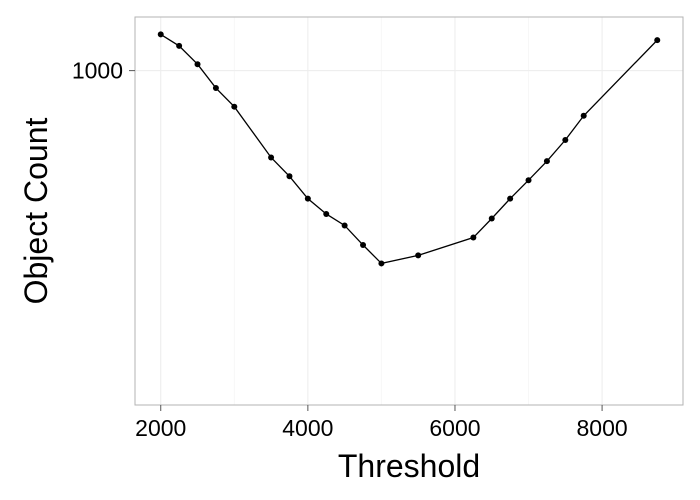 Image resolution: width=700 pixels, height=500 pixels. Describe the element at coordinates (602, 428) in the screenshot. I see `x-tick-label: 8000` at that location.